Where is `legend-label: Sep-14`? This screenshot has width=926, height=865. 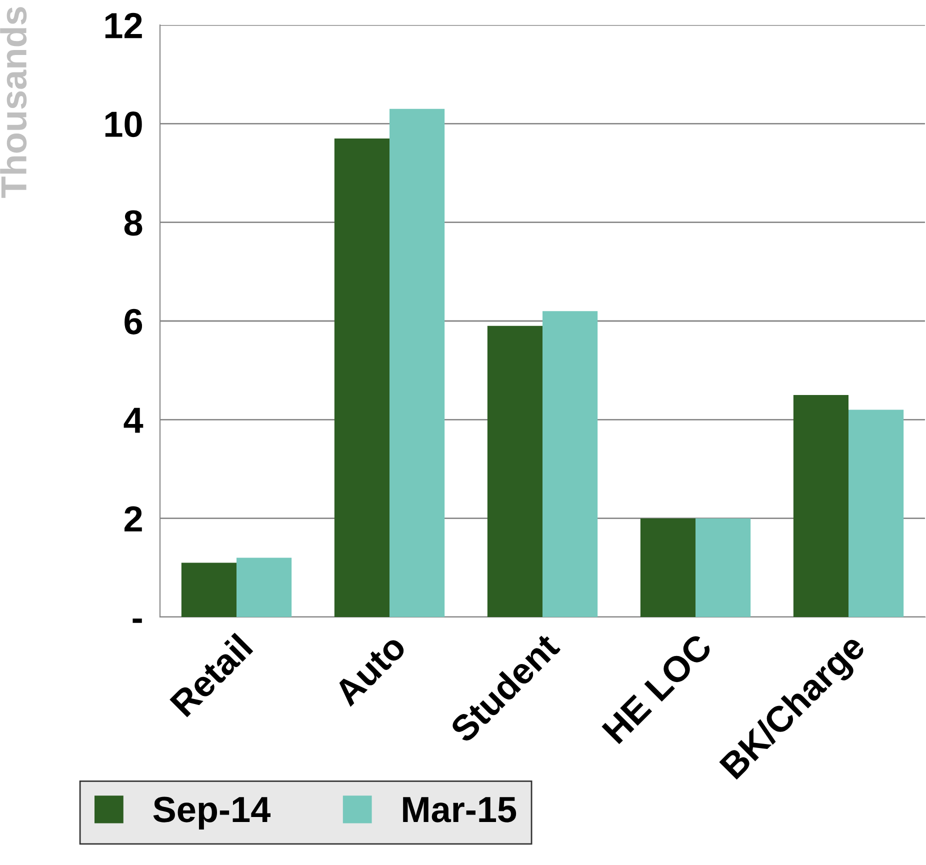 legend-label: Sep-14 is located at coordinates (212, 813).